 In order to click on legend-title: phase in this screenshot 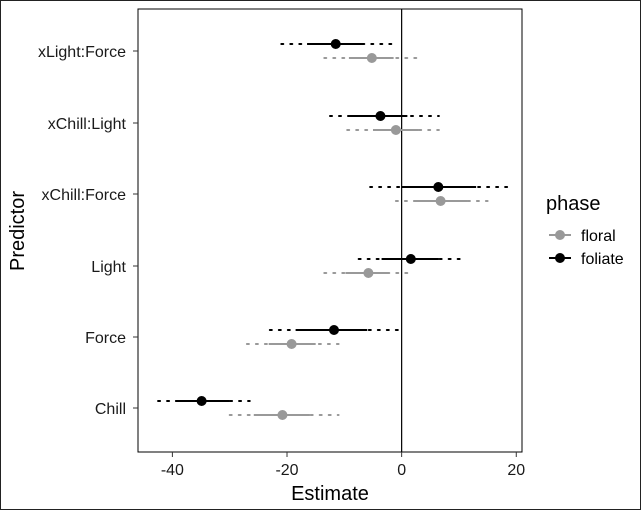, I will do `click(573, 204)`.